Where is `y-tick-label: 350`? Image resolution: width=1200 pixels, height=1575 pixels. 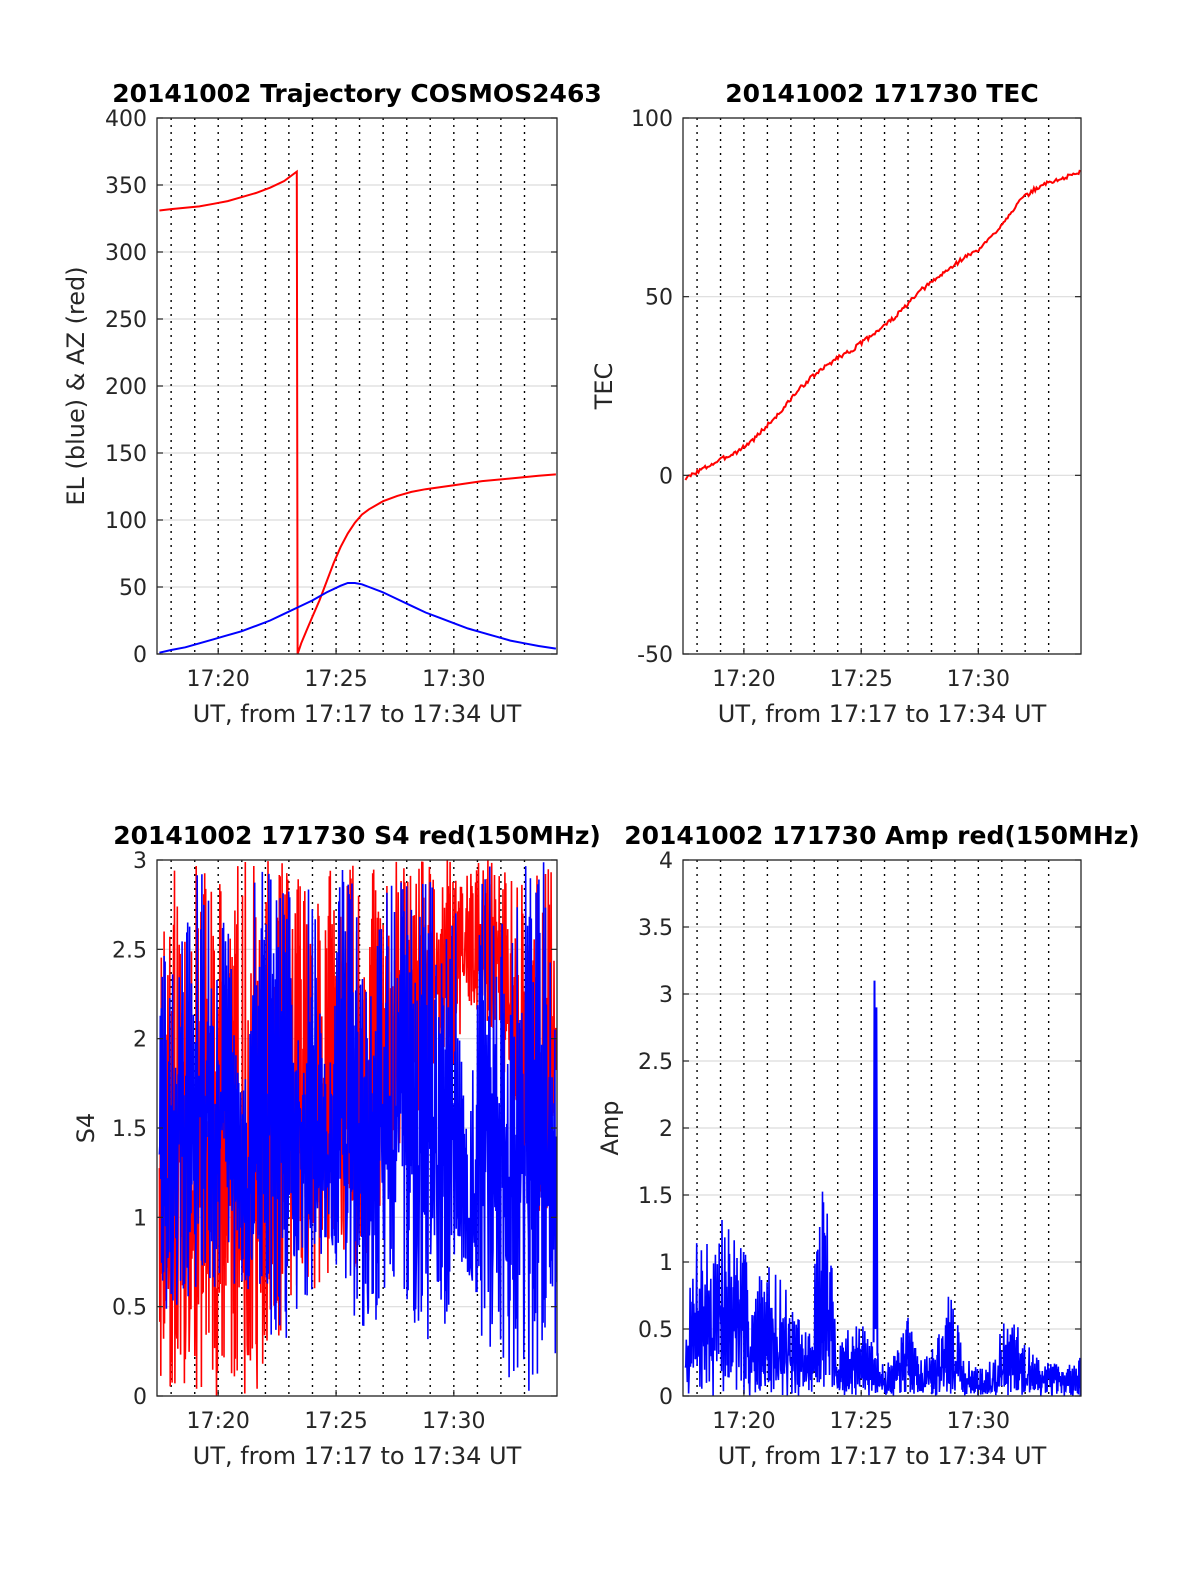
y-tick-label: 350 is located at coordinates (126, 186).